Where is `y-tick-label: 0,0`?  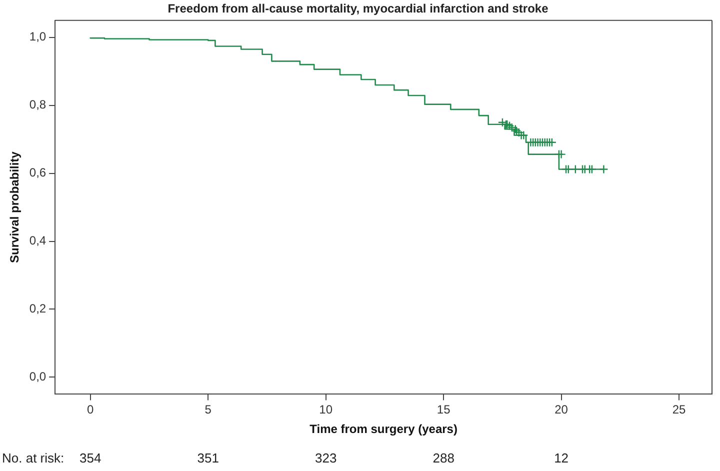 y-tick-label: 0,0 is located at coordinates (37, 377).